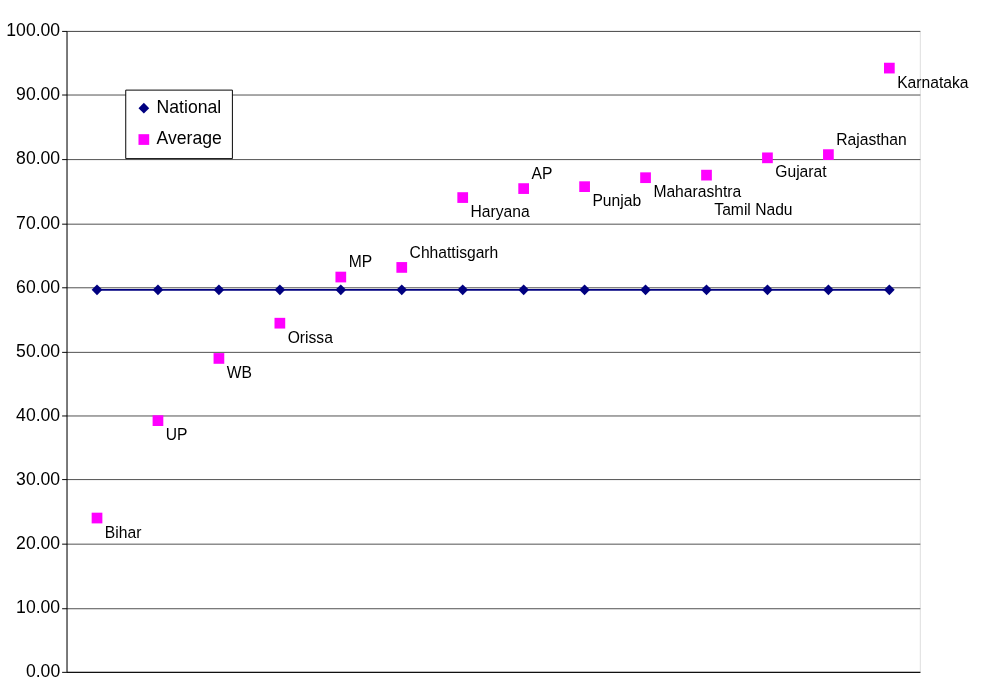 The height and width of the screenshot is (684, 1003). What do you see at coordinates (38, 222) in the screenshot?
I see `y-tick-label: 70.00` at bounding box center [38, 222].